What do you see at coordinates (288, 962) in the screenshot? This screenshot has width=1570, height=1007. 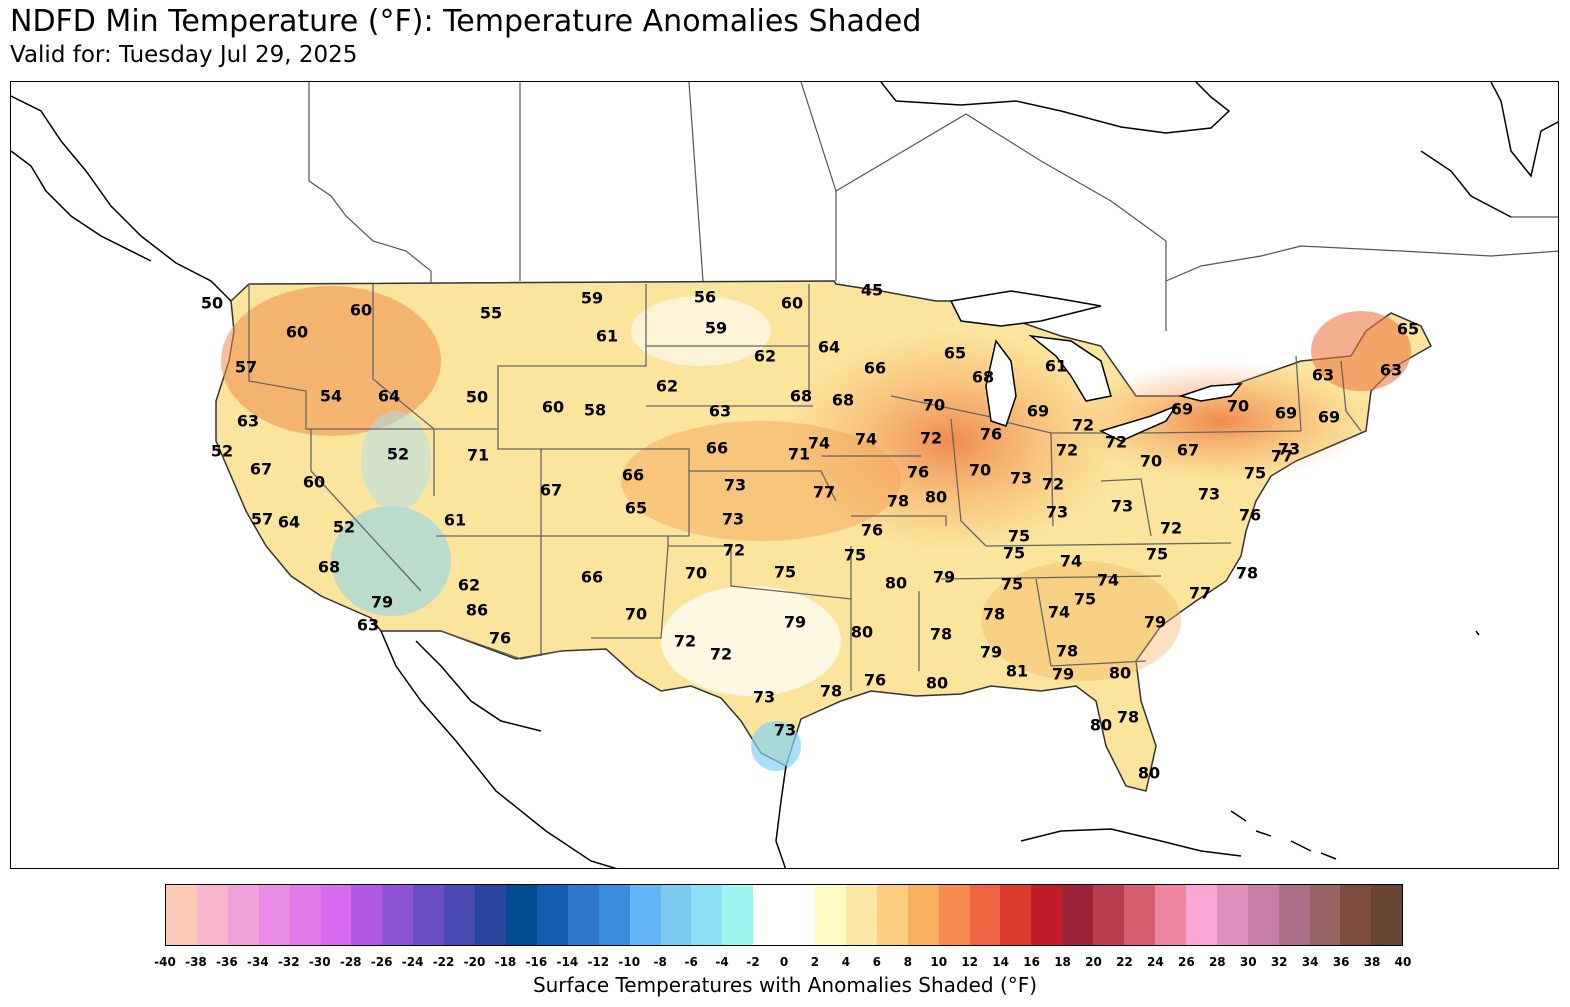 I see `colorbar-tick-label: -32` at bounding box center [288, 962].